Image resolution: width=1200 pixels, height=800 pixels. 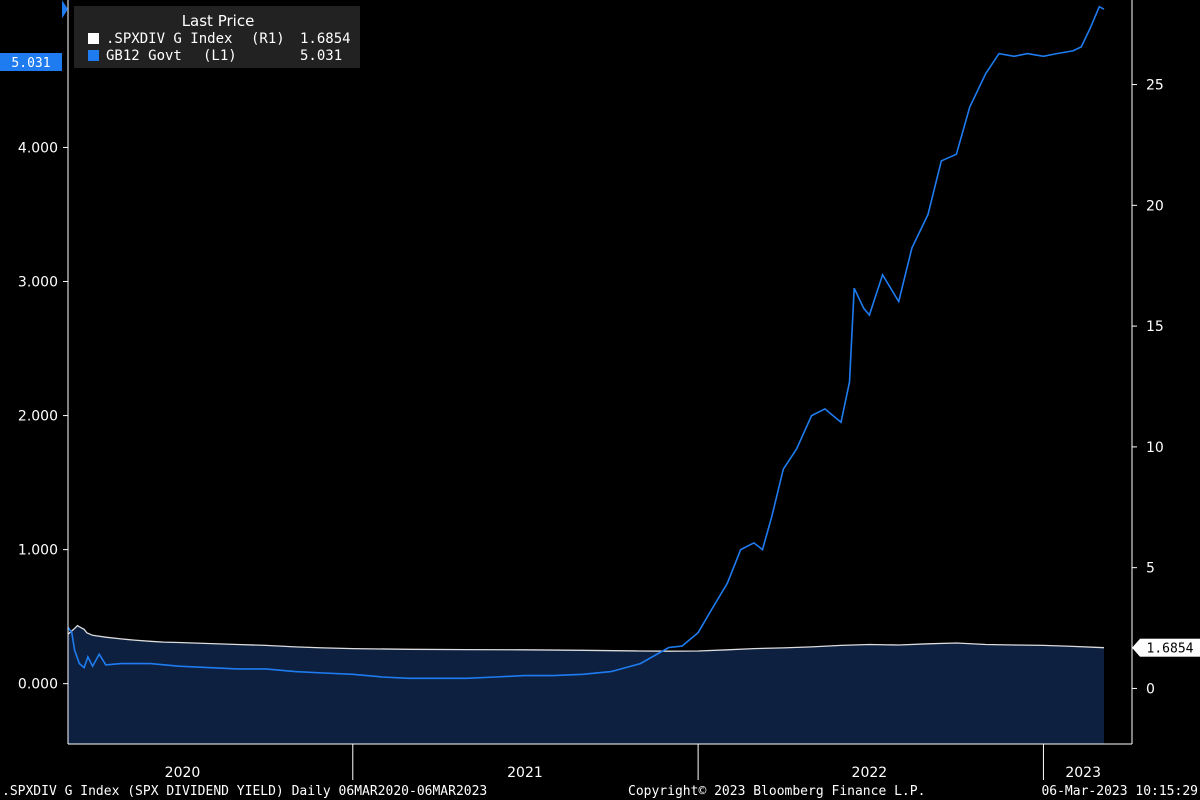 I want to click on legend-title: Last Price, so click(x=218, y=21).